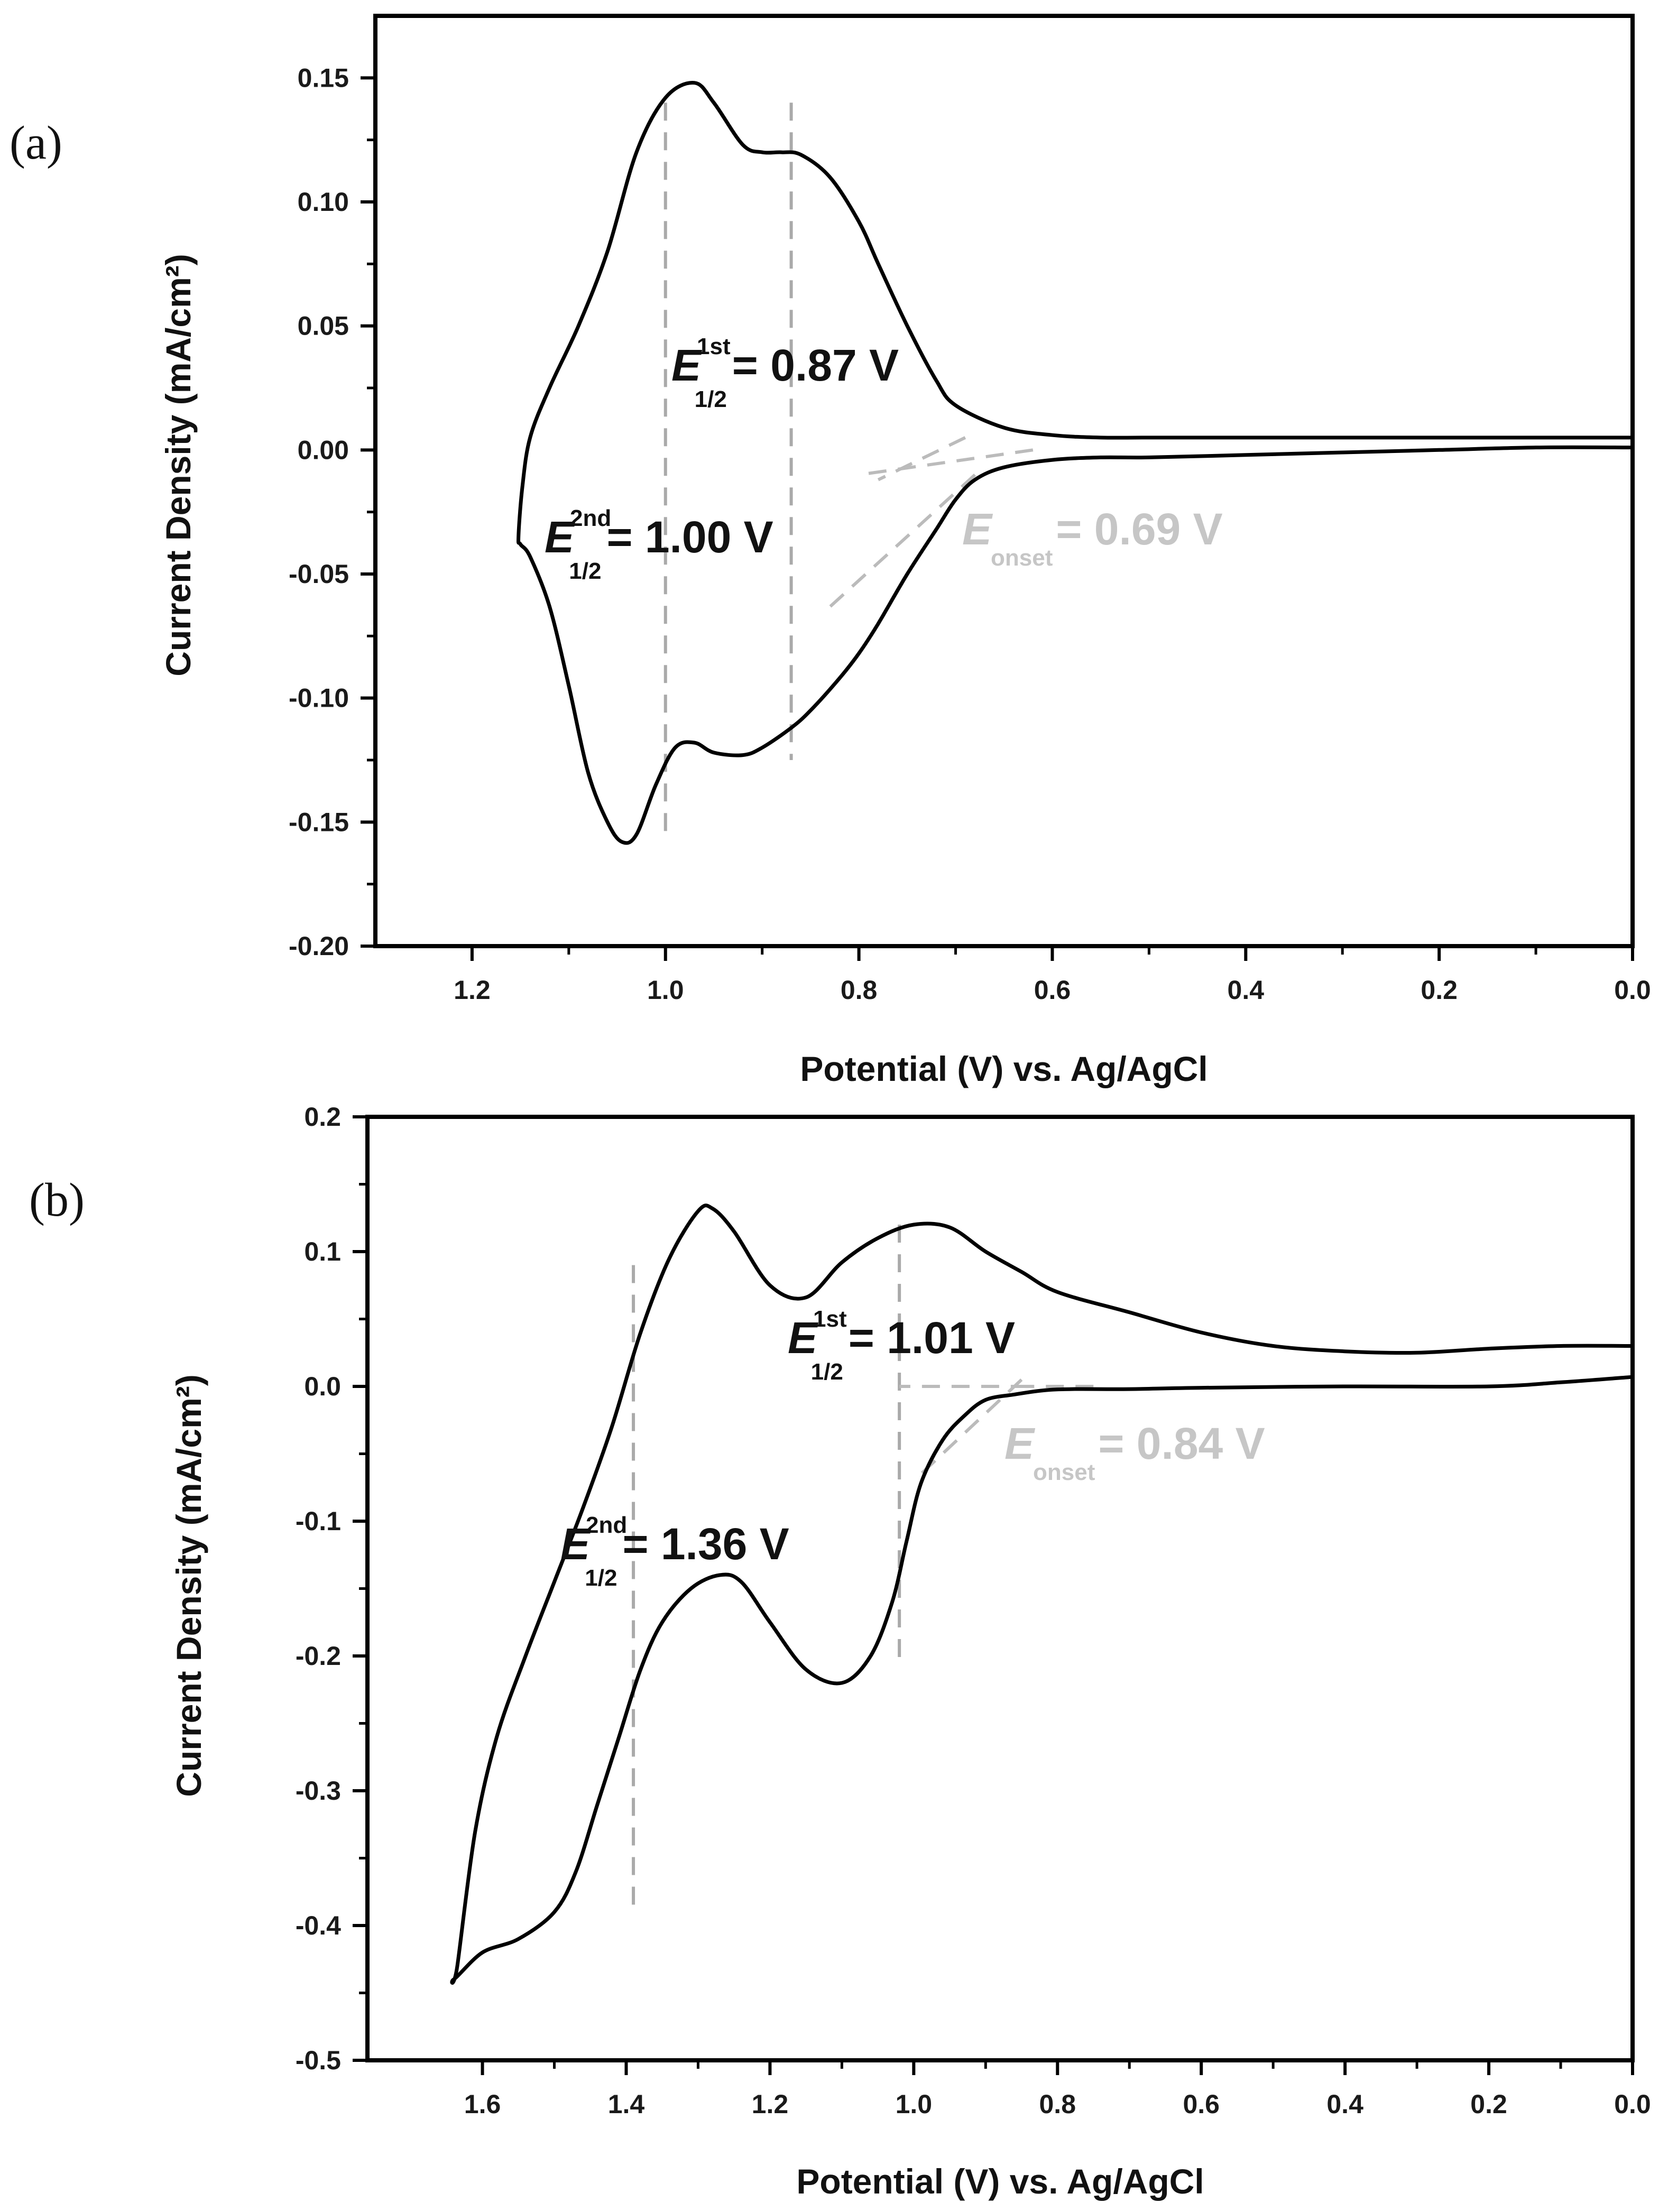 The height and width of the screenshot is (2212, 1659). I want to click on panel-a-label: (a), so click(36, 143).